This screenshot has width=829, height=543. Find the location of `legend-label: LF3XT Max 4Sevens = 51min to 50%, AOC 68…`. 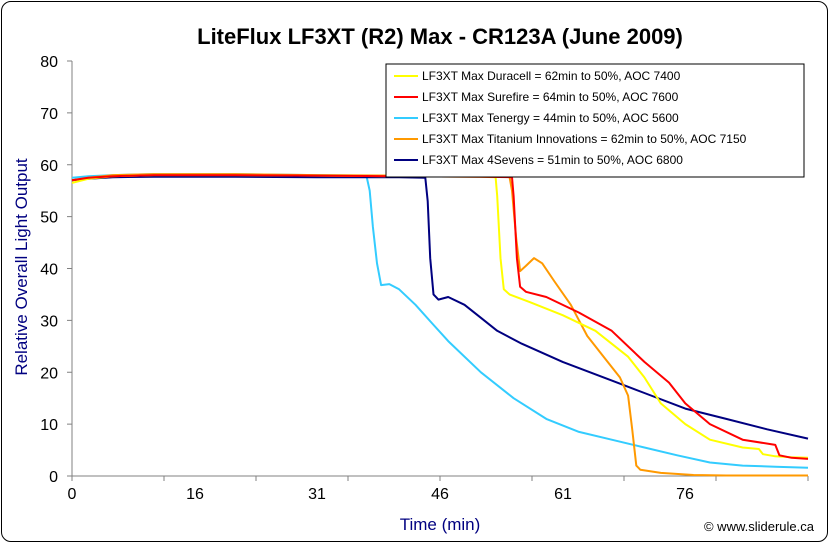

legend-label: LF3XT Max 4Sevens = 51min to 50%, AOC 68… is located at coordinates (552, 160).